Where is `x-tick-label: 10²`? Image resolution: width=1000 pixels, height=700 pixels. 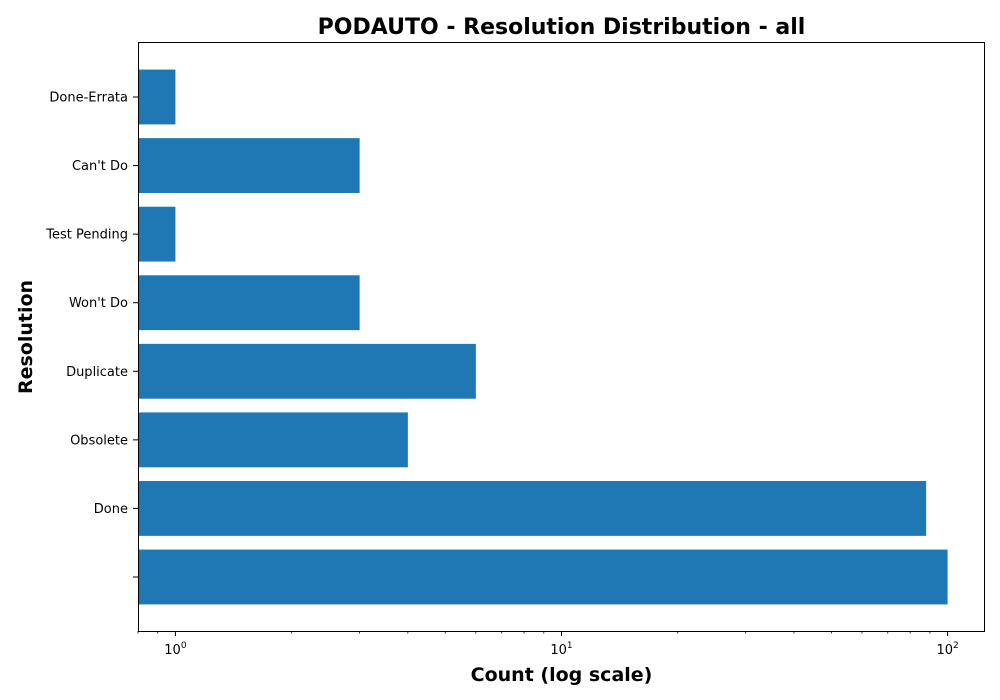 x-tick-label: 10² is located at coordinates (947, 649).